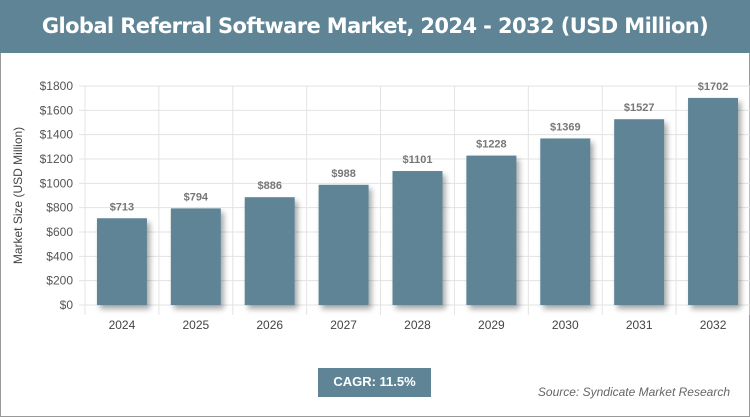  Describe the element at coordinates (491, 230) in the screenshot. I see `bar-2029` at that location.